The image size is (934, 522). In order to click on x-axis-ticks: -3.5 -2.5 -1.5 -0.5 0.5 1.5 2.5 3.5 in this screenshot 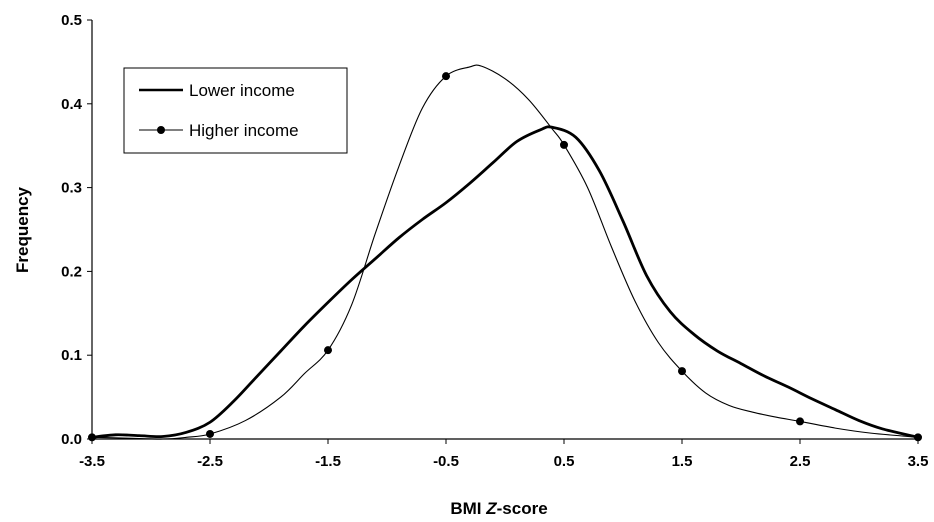, I will do `click(503, 454)`.